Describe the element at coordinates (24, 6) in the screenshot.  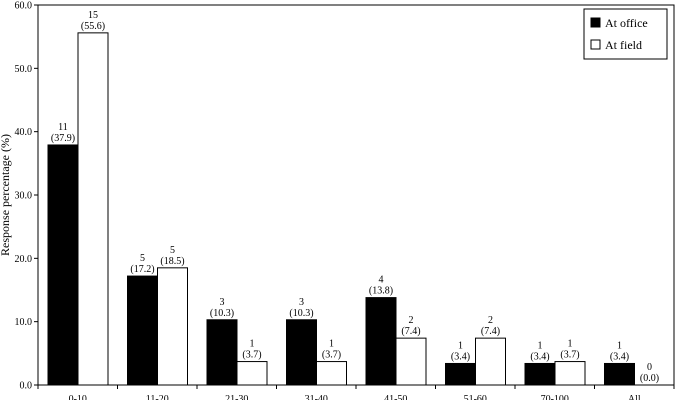
I see `y-tick-label: 60.0` at that location.